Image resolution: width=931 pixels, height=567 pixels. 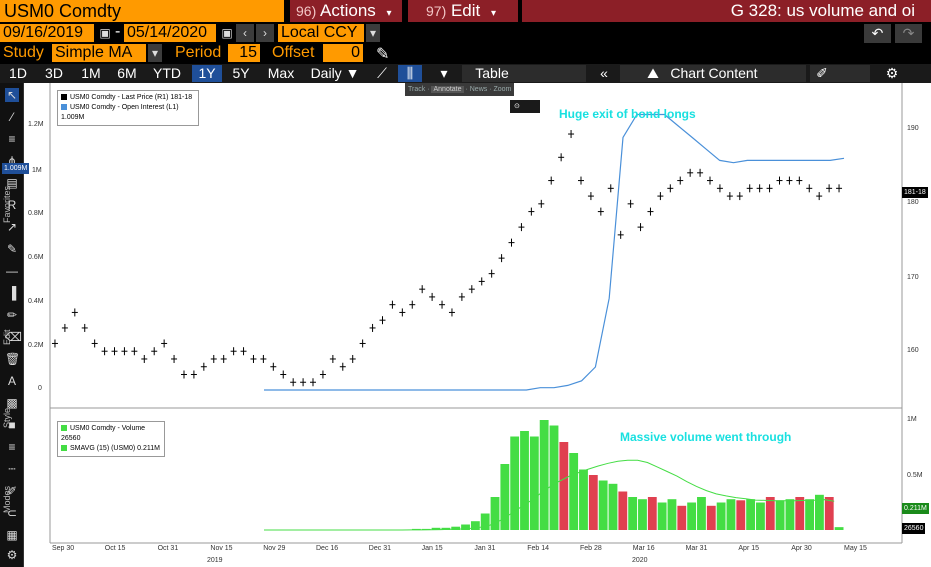 What do you see at coordinates (643, 548) in the screenshot?
I see `x-tick: Mar 16` at bounding box center [643, 548].